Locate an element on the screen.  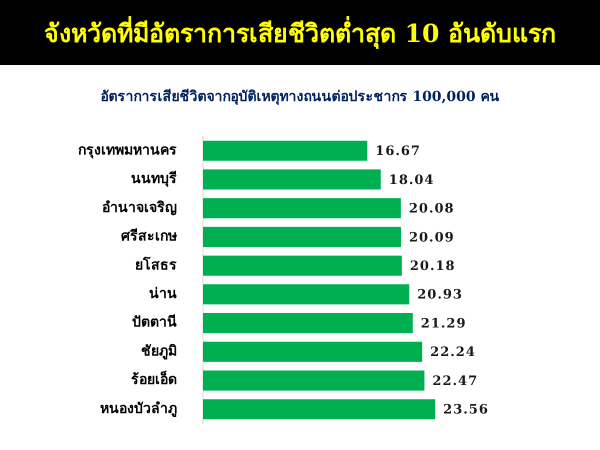
data-label: 18.04 is located at coordinates (411, 180).